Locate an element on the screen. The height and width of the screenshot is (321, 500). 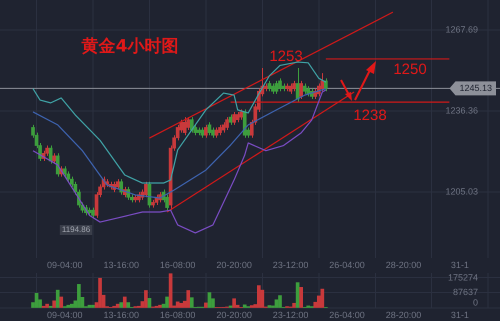
annotation: 1194.86 is located at coordinates (76, 229).